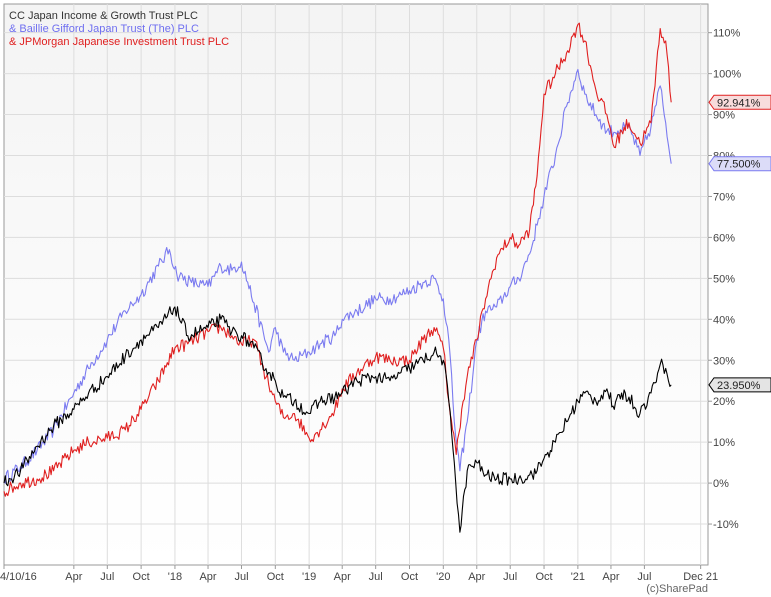 The height and width of the screenshot is (597, 771). Describe the element at coordinates (724, 116) in the screenshot. I see `y-tick-label: 90%` at that location.